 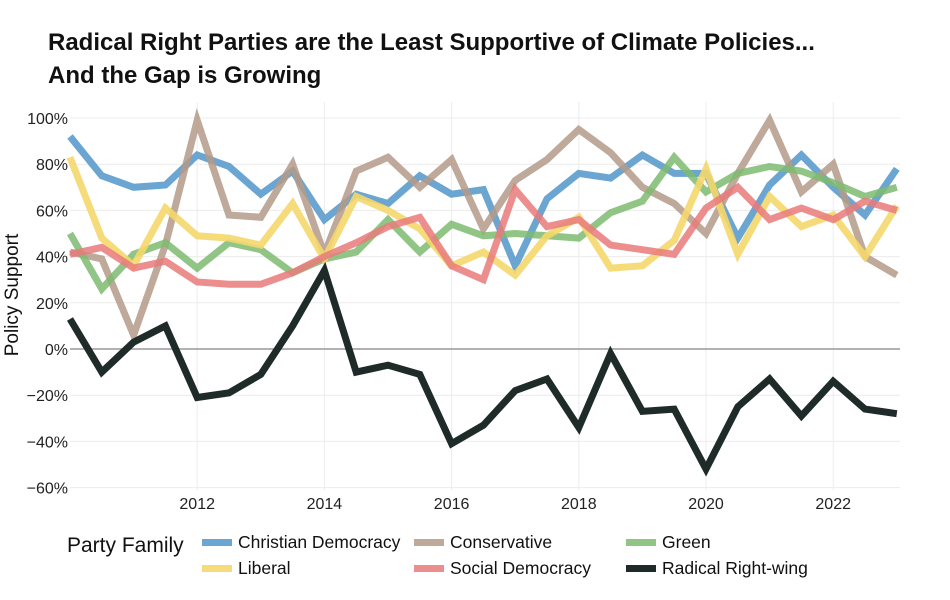 I want to click on legend-label: Conservative, so click(x=501, y=542).